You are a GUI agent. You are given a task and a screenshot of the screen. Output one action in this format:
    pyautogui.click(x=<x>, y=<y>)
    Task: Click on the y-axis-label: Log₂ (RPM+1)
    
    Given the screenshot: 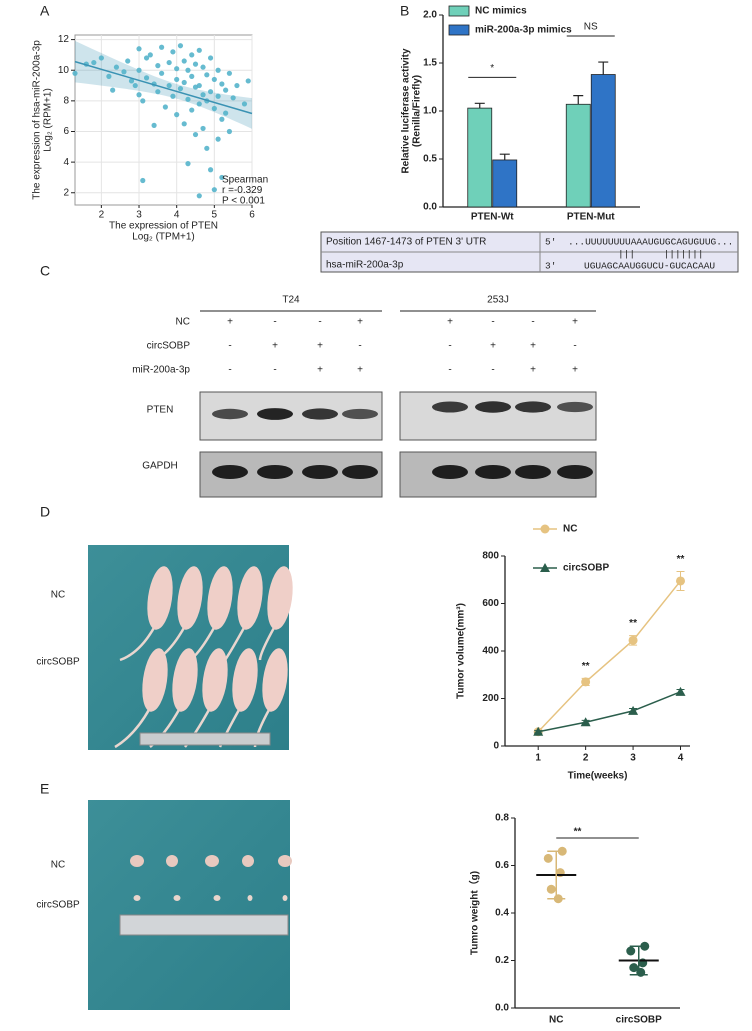 What is the action you would take?
    pyautogui.click(x=48, y=120)
    